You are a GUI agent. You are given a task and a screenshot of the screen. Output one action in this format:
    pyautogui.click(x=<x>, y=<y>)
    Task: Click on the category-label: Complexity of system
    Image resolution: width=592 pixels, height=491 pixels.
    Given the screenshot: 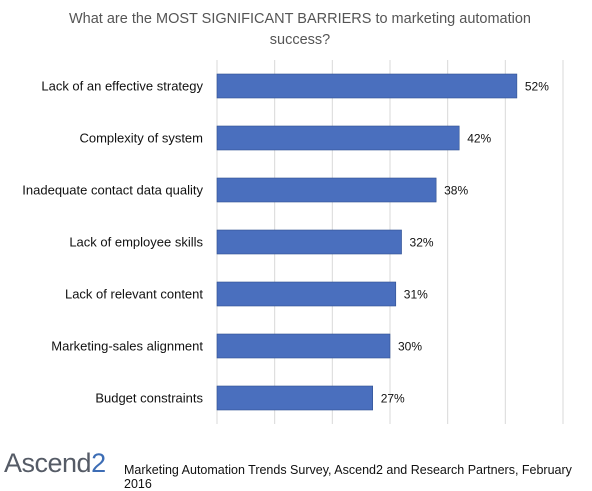 What is the action you would take?
    pyautogui.click(x=141, y=138)
    